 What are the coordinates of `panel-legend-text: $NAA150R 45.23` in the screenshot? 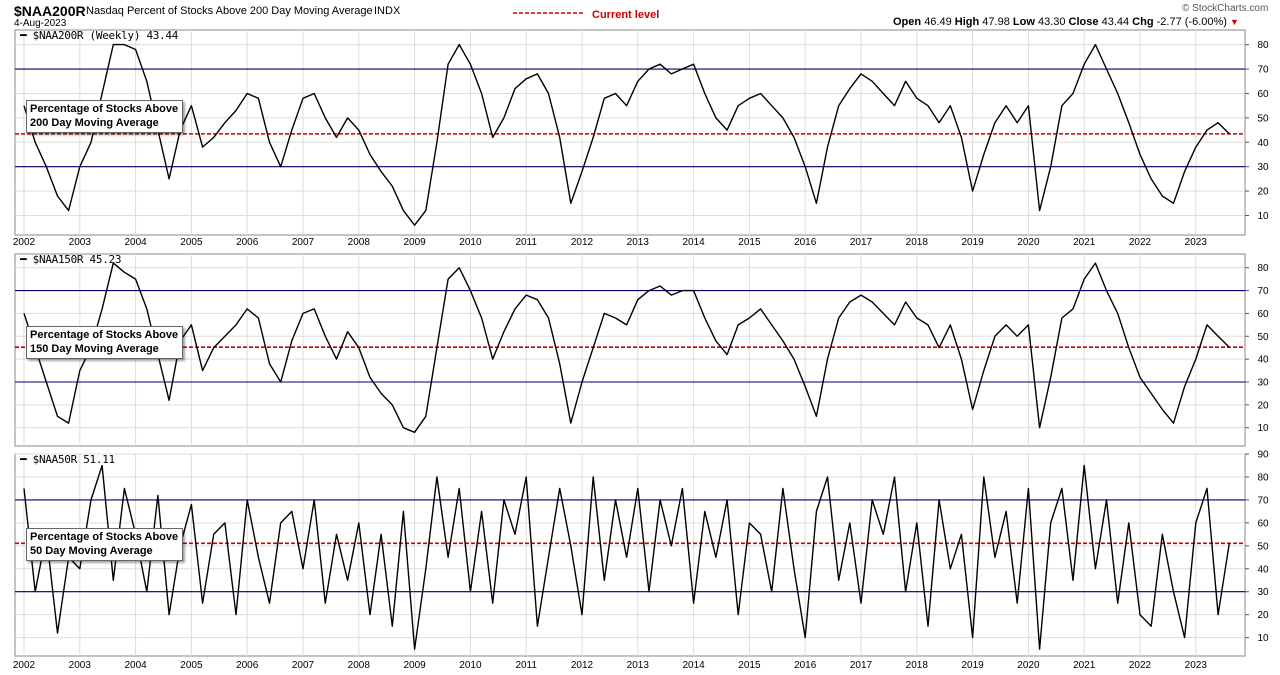 It's located at (77, 259).